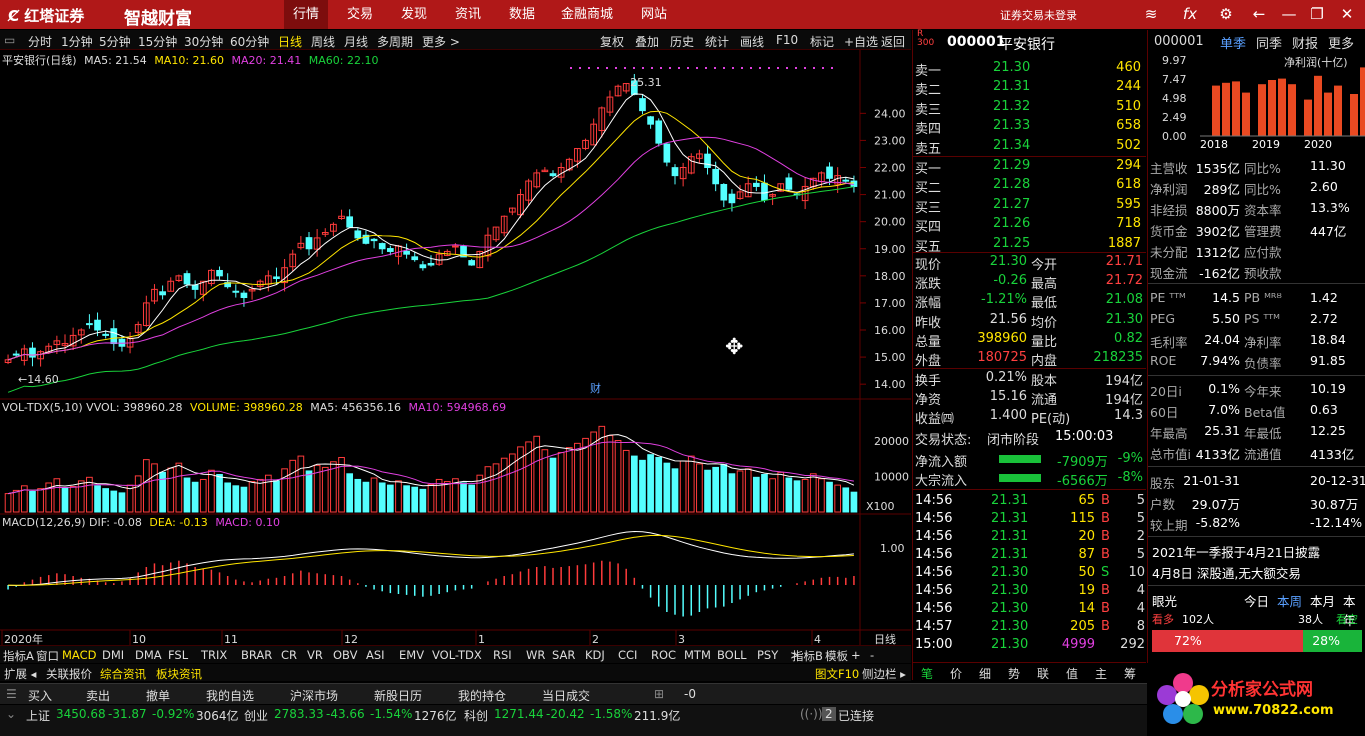 The height and width of the screenshot is (736, 1365). Describe the element at coordinates (345, 655) in the screenshot. I see `indicator-tab: OBV` at that location.